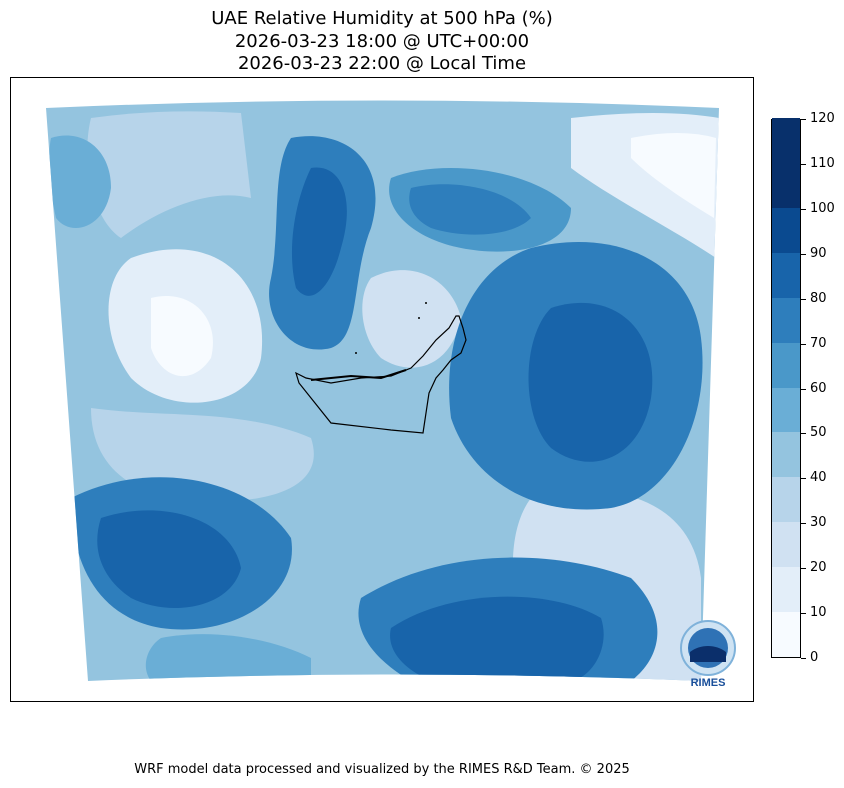 Image resolution: width=844 pixels, height=788 pixels. I want to click on colorbar-tick-label: 110, so click(822, 163).